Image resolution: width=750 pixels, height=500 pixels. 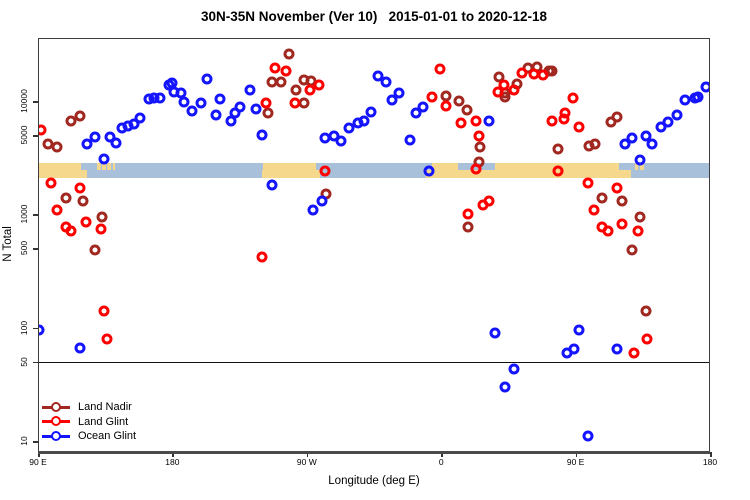 I want to click on y-tick-label: 50, so click(x=24, y=362).